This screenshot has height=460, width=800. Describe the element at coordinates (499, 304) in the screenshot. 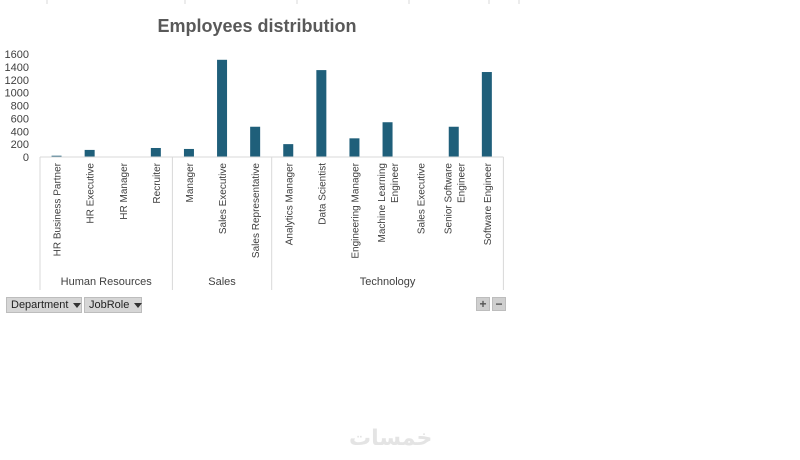

I see `collapse-field-button: −` at that location.